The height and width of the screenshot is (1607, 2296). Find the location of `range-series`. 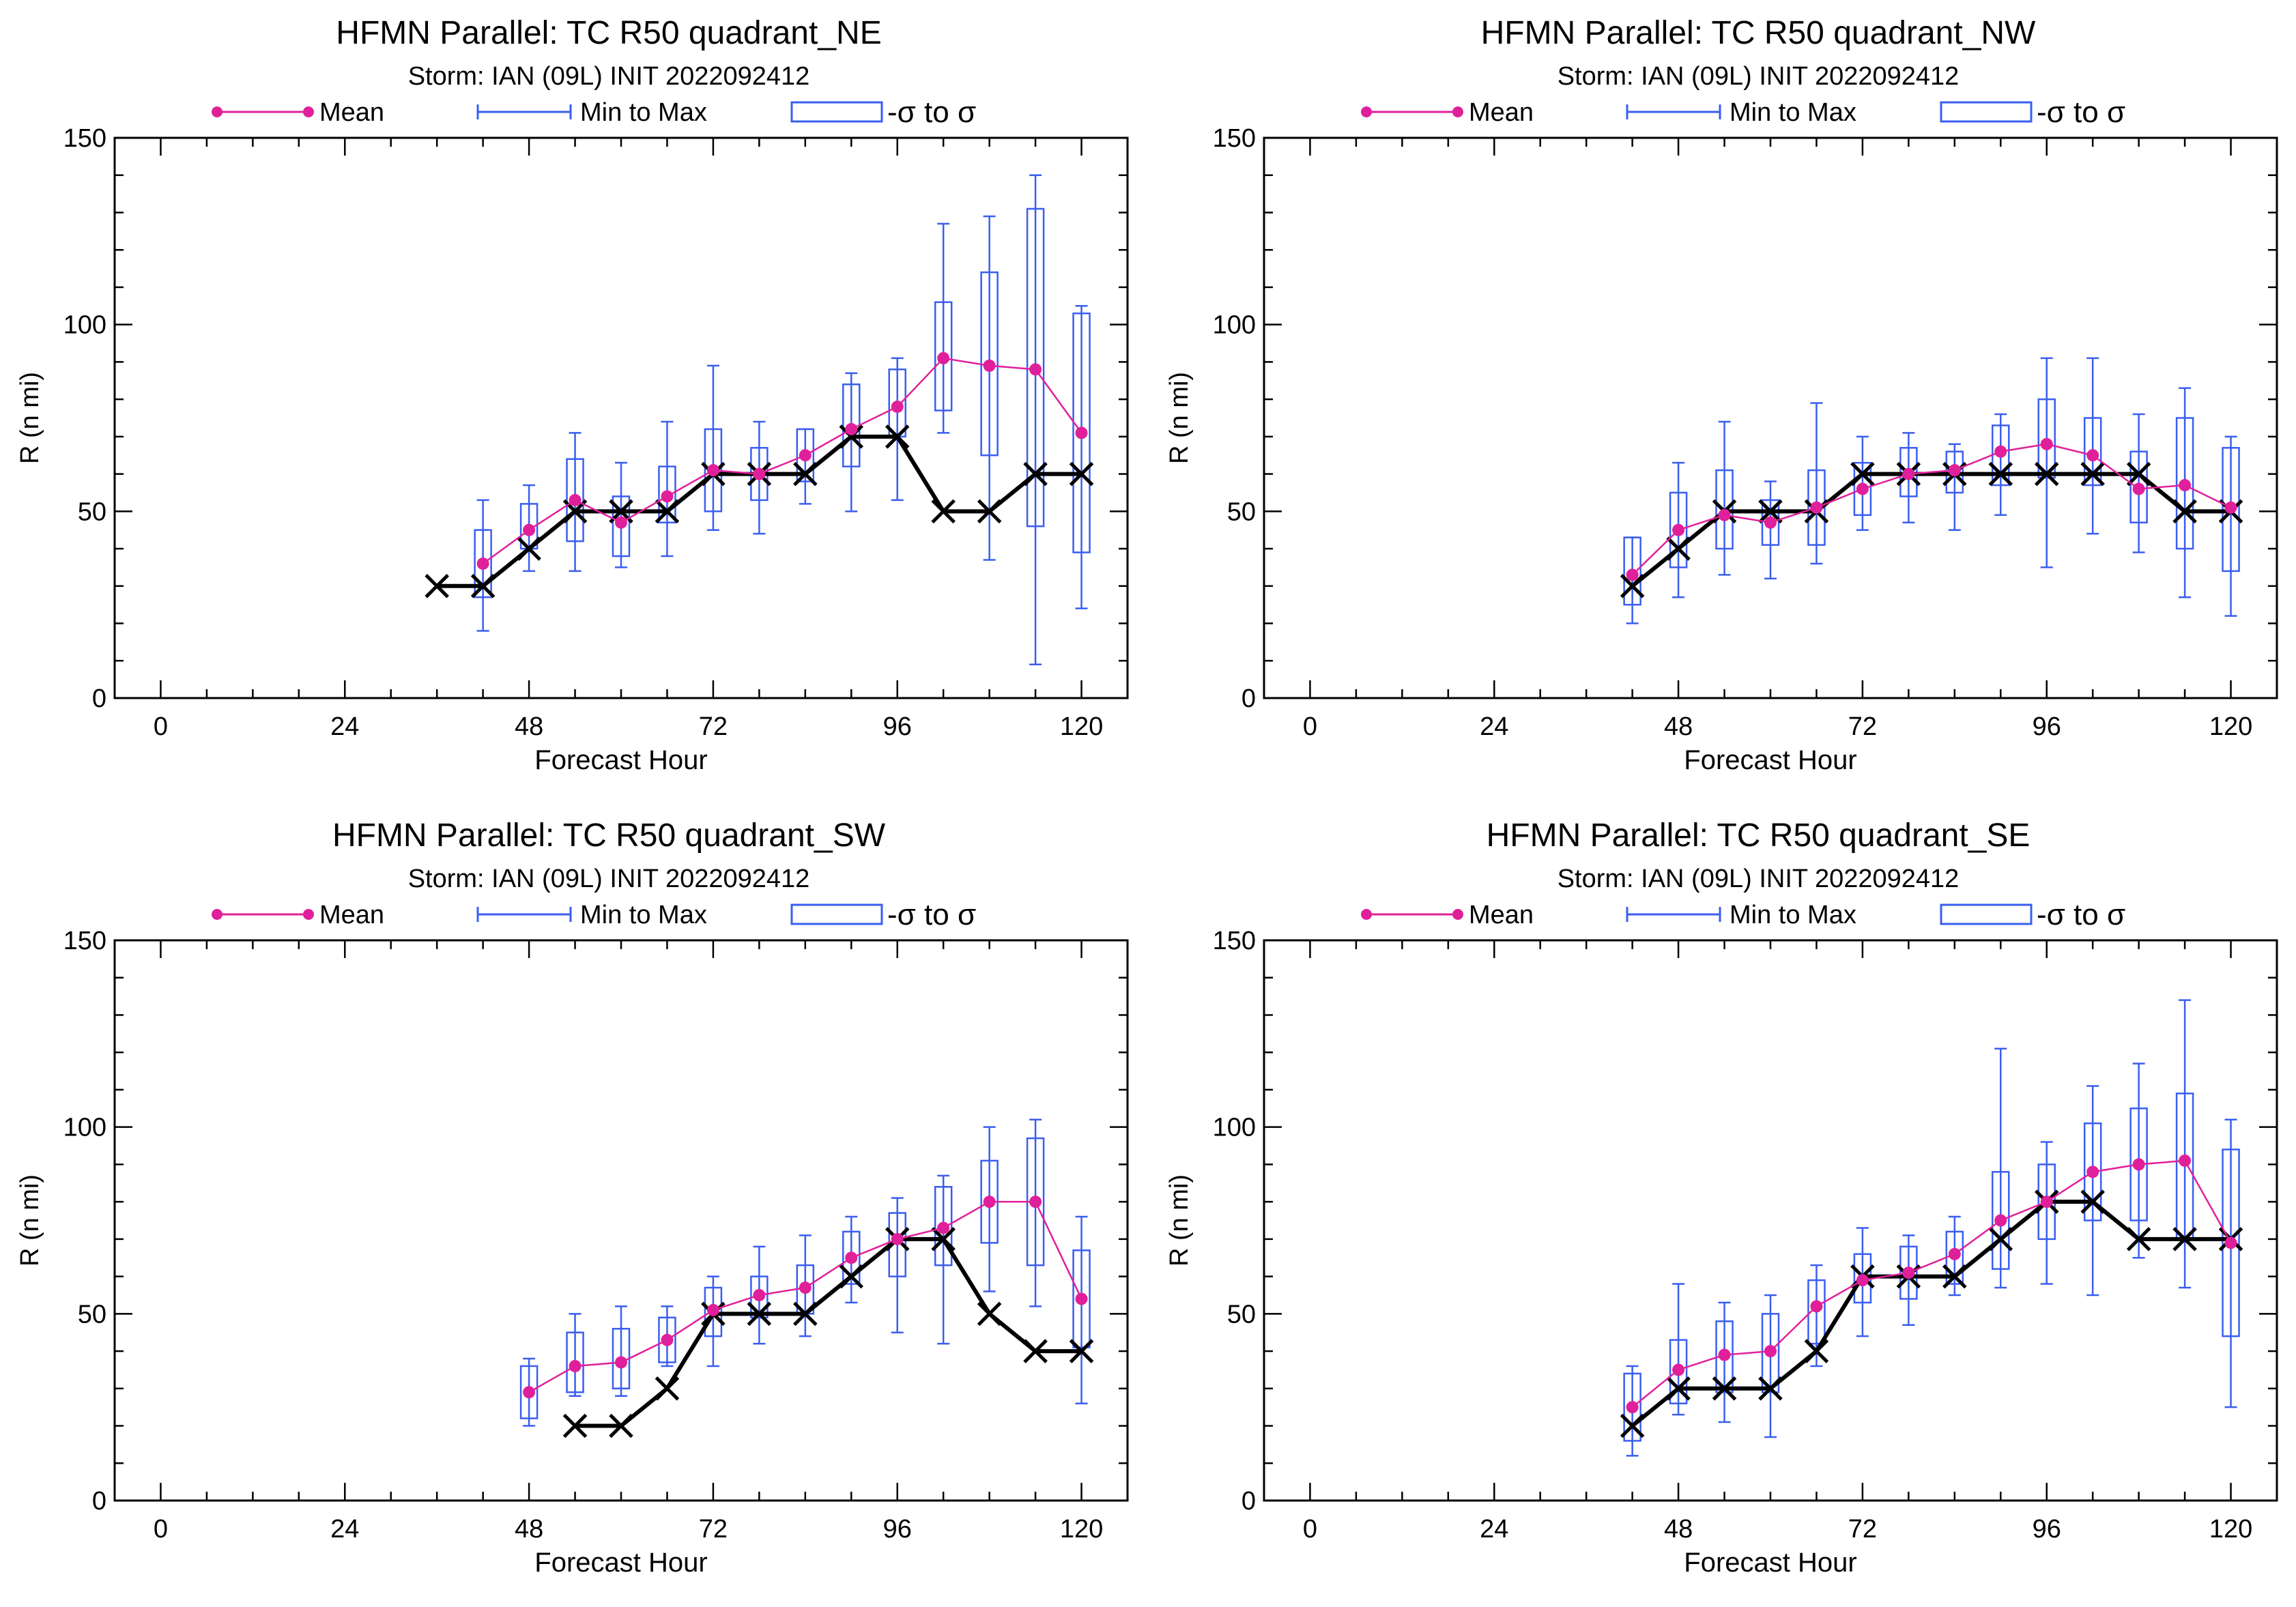

range-series is located at coordinates (783, 419).